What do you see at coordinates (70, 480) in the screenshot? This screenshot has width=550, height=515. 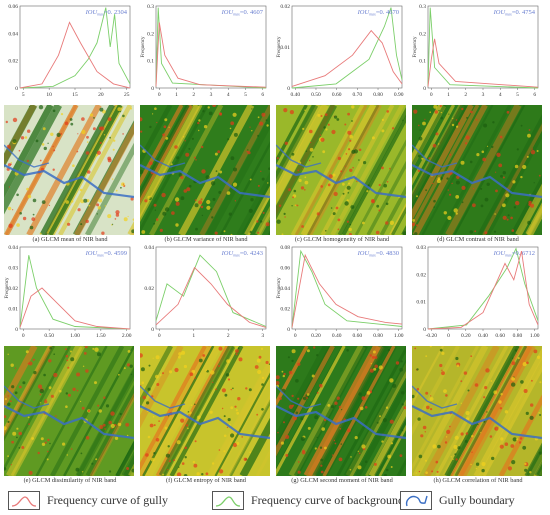 I see `panel-caption: (e) GLCM dissimilarity of NIR band` at bounding box center [70, 480].